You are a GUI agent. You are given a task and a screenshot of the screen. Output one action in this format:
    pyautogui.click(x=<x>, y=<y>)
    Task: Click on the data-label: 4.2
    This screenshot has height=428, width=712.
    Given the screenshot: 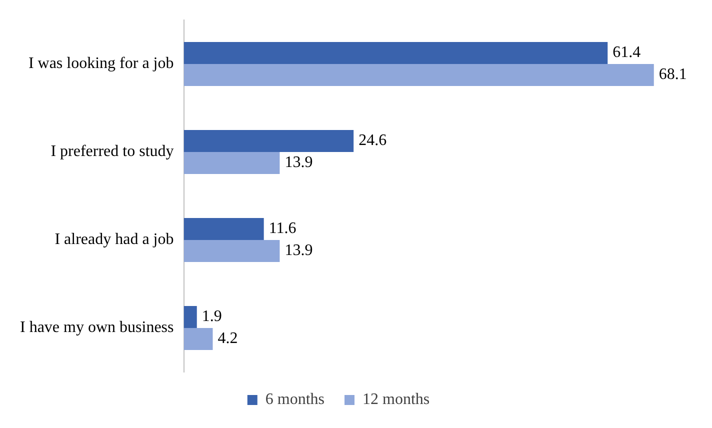 What is the action you would take?
    pyautogui.click(x=228, y=339)
    